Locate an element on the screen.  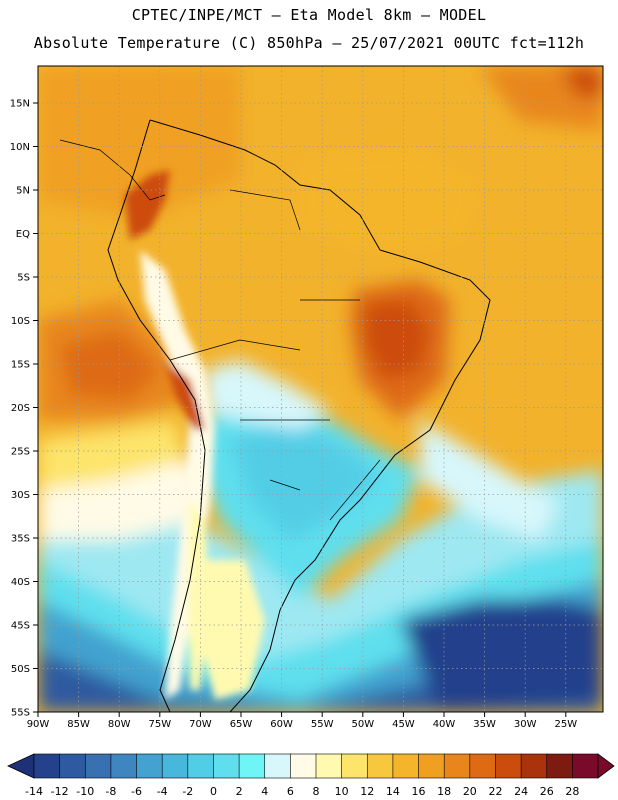
lat-label: 45S is located at coordinates (20, 626).